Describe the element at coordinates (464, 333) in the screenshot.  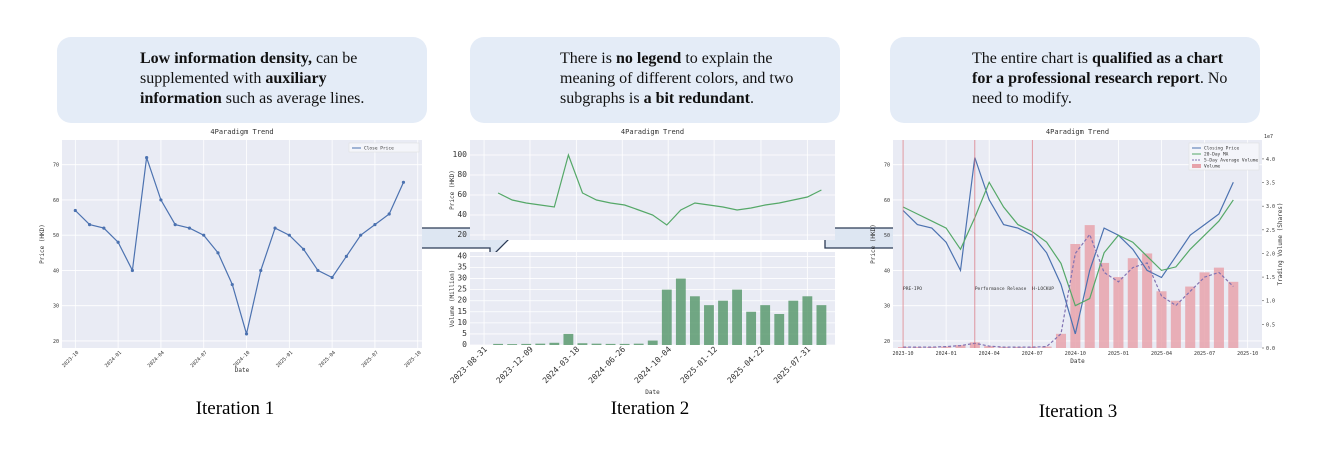
I see `y-tick-label: 5` at that location.